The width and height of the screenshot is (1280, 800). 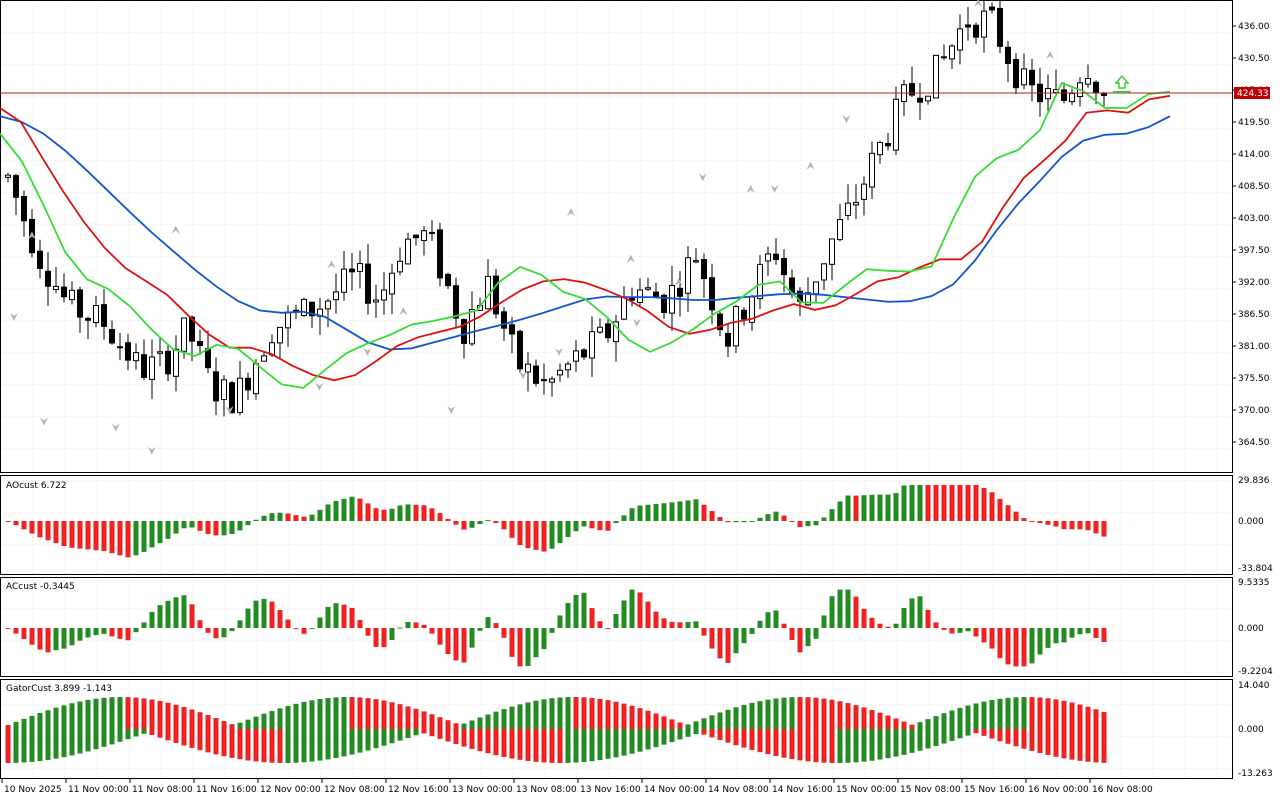 What do you see at coordinates (1251, 522) in the screenshot?
I see `indicator-tick-label: 0.000` at bounding box center [1251, 522].